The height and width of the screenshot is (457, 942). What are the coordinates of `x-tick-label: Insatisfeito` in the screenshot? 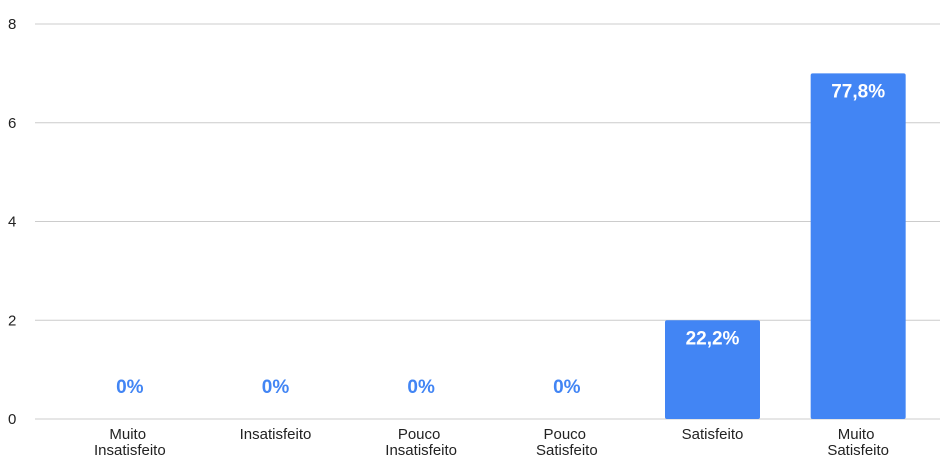 It's located at (276, 434).